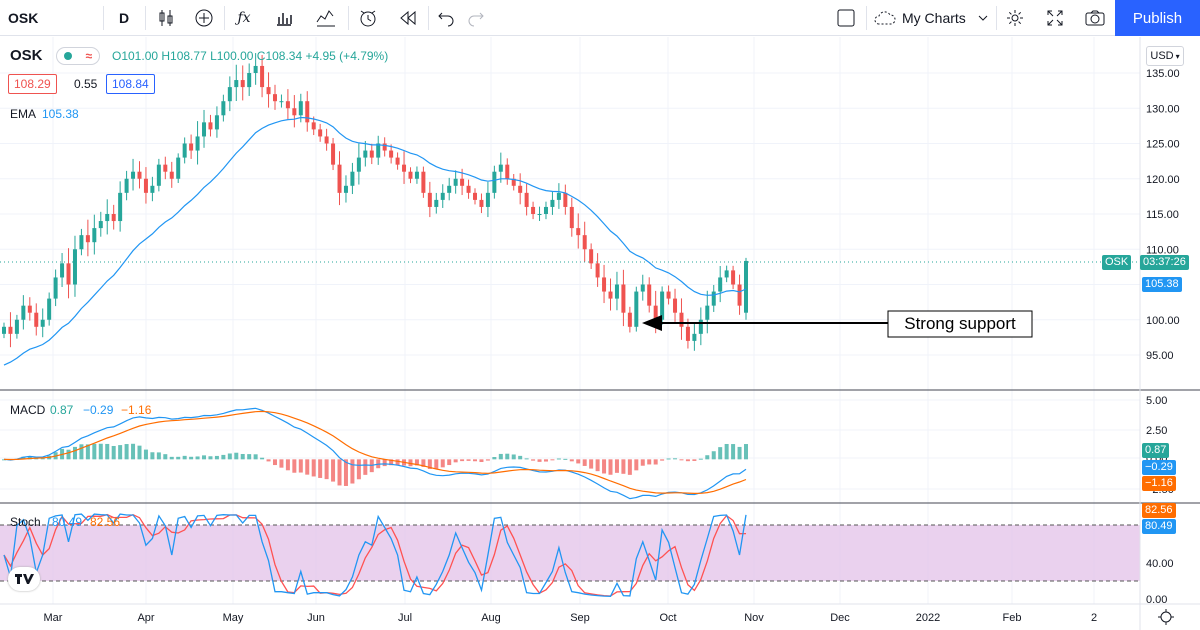 This screenshot has width=1200, height=630. I want to click on currency-selector: USD ▾, so click(1165, 56).